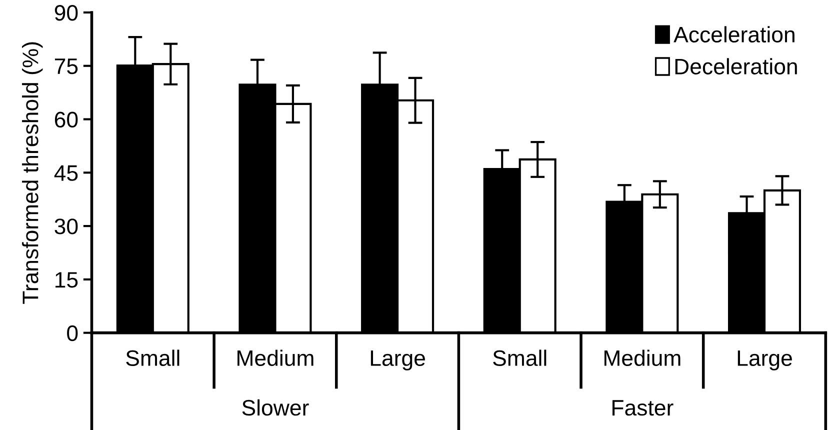  What do you see at coordinates (275, 407) in the screenshot?
I see `text: Slower` at bounding box center [275, 407].